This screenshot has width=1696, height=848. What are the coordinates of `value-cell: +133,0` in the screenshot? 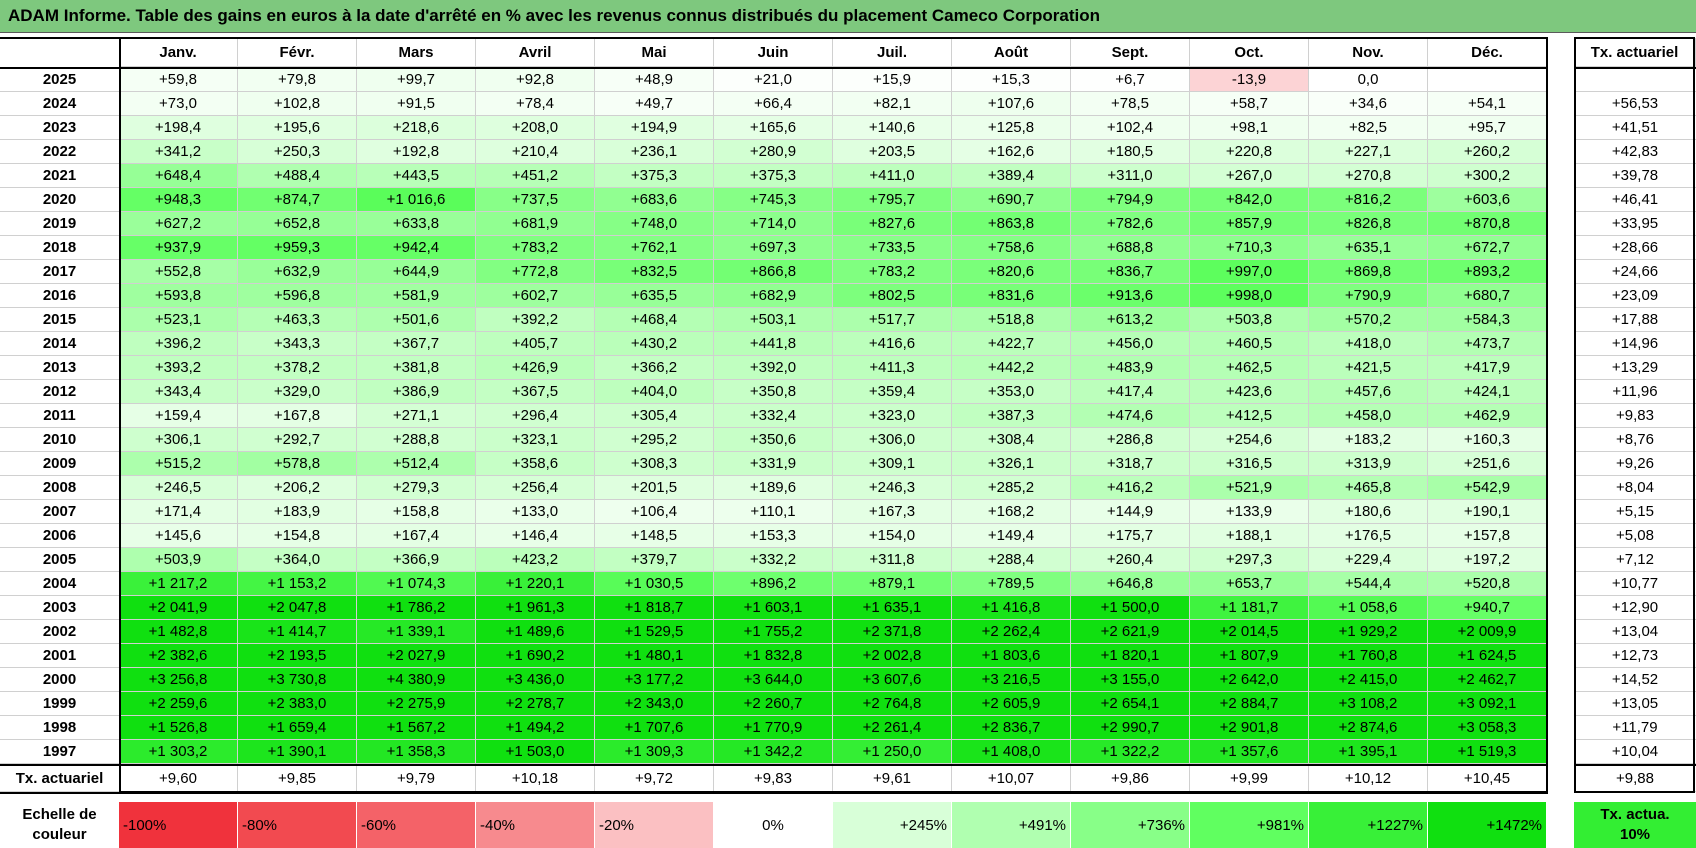 It's located at (535, 512).